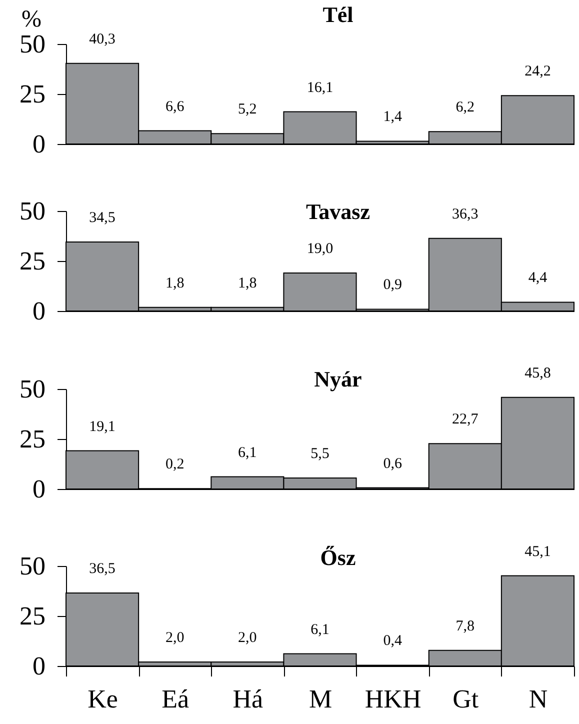 The width and height of the screenshot is (579, 724). I want to click on data-label: 1,4, so click(392, 117).